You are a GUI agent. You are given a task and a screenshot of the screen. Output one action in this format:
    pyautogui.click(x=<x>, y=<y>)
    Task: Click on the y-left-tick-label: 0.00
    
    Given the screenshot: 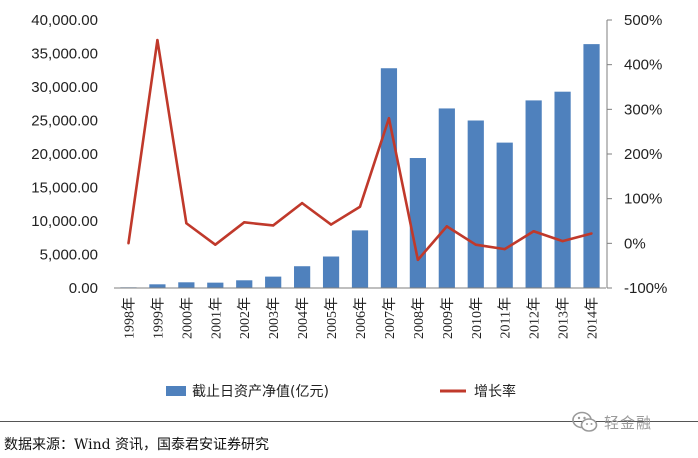 What is the action you would take?
    pyautogui.click(x=83, y=288)
    